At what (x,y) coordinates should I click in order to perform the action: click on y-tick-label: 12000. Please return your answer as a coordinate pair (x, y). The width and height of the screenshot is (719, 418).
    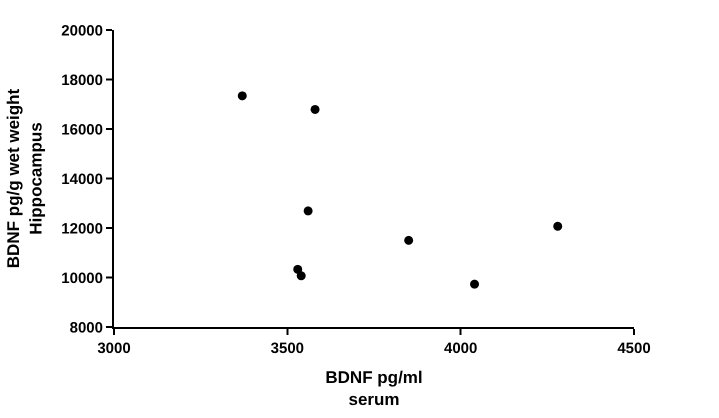
    Looking at the image, I should click on (82, 229).